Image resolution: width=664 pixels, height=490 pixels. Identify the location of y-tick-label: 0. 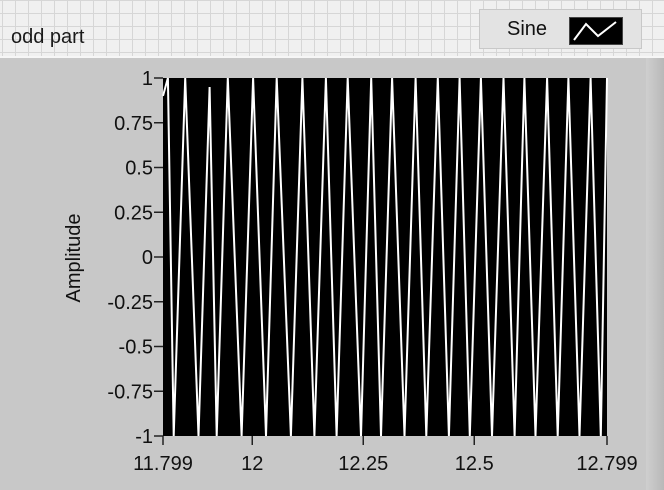
(147, 258).